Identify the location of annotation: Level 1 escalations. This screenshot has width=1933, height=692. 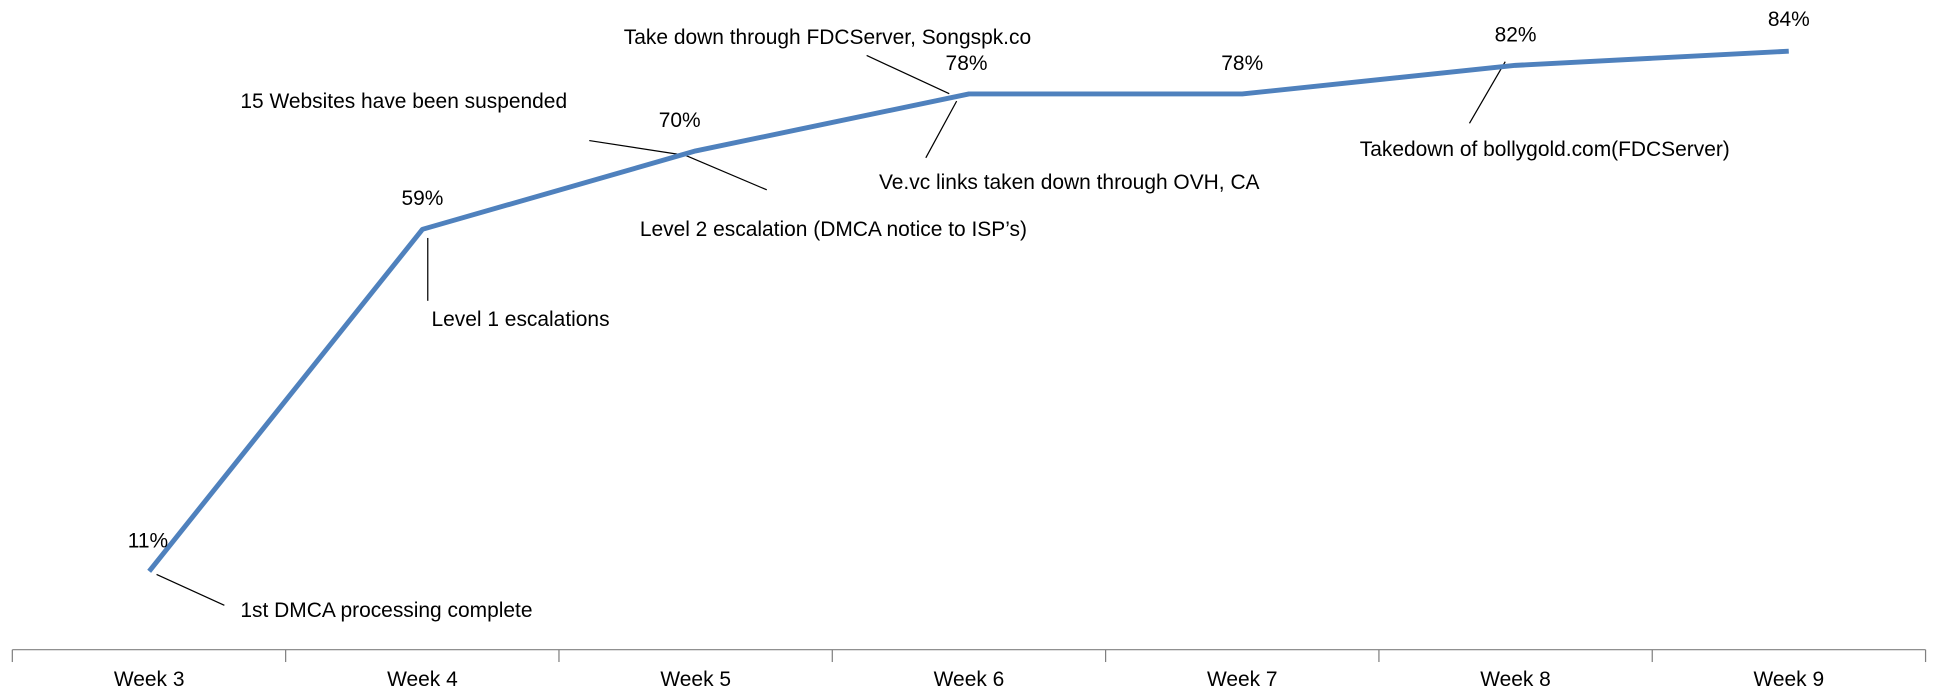
(520, 319).